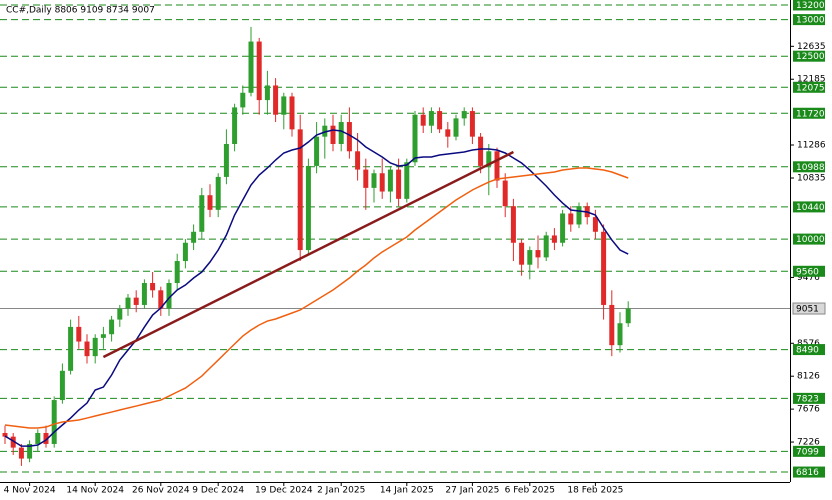  I want to click on x-tick-label: 4 Nov 2024, so click(30, 491).